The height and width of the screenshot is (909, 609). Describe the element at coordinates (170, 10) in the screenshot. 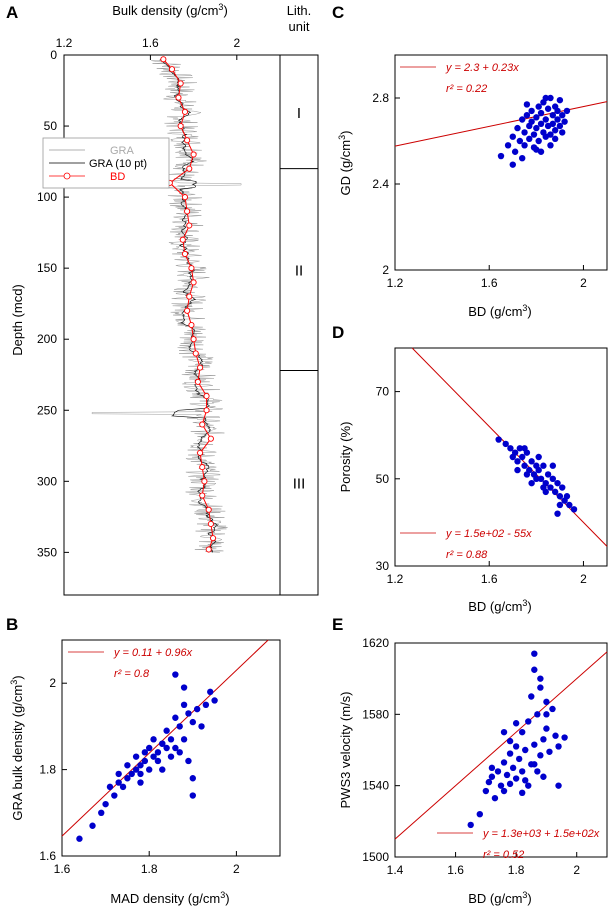

I see `panel-a-xlabel: Bulk density (g/cm3)` at that location.